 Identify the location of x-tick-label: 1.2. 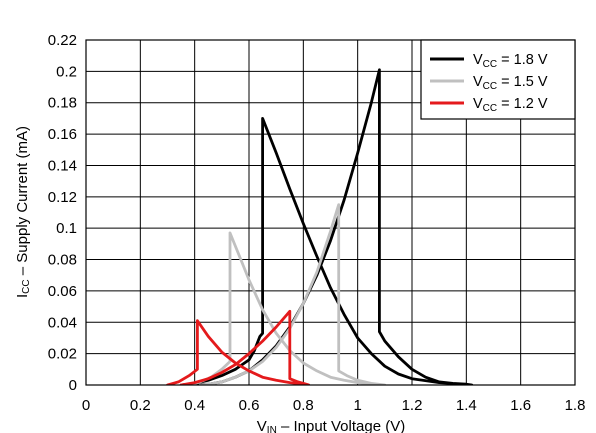
(412, 405).